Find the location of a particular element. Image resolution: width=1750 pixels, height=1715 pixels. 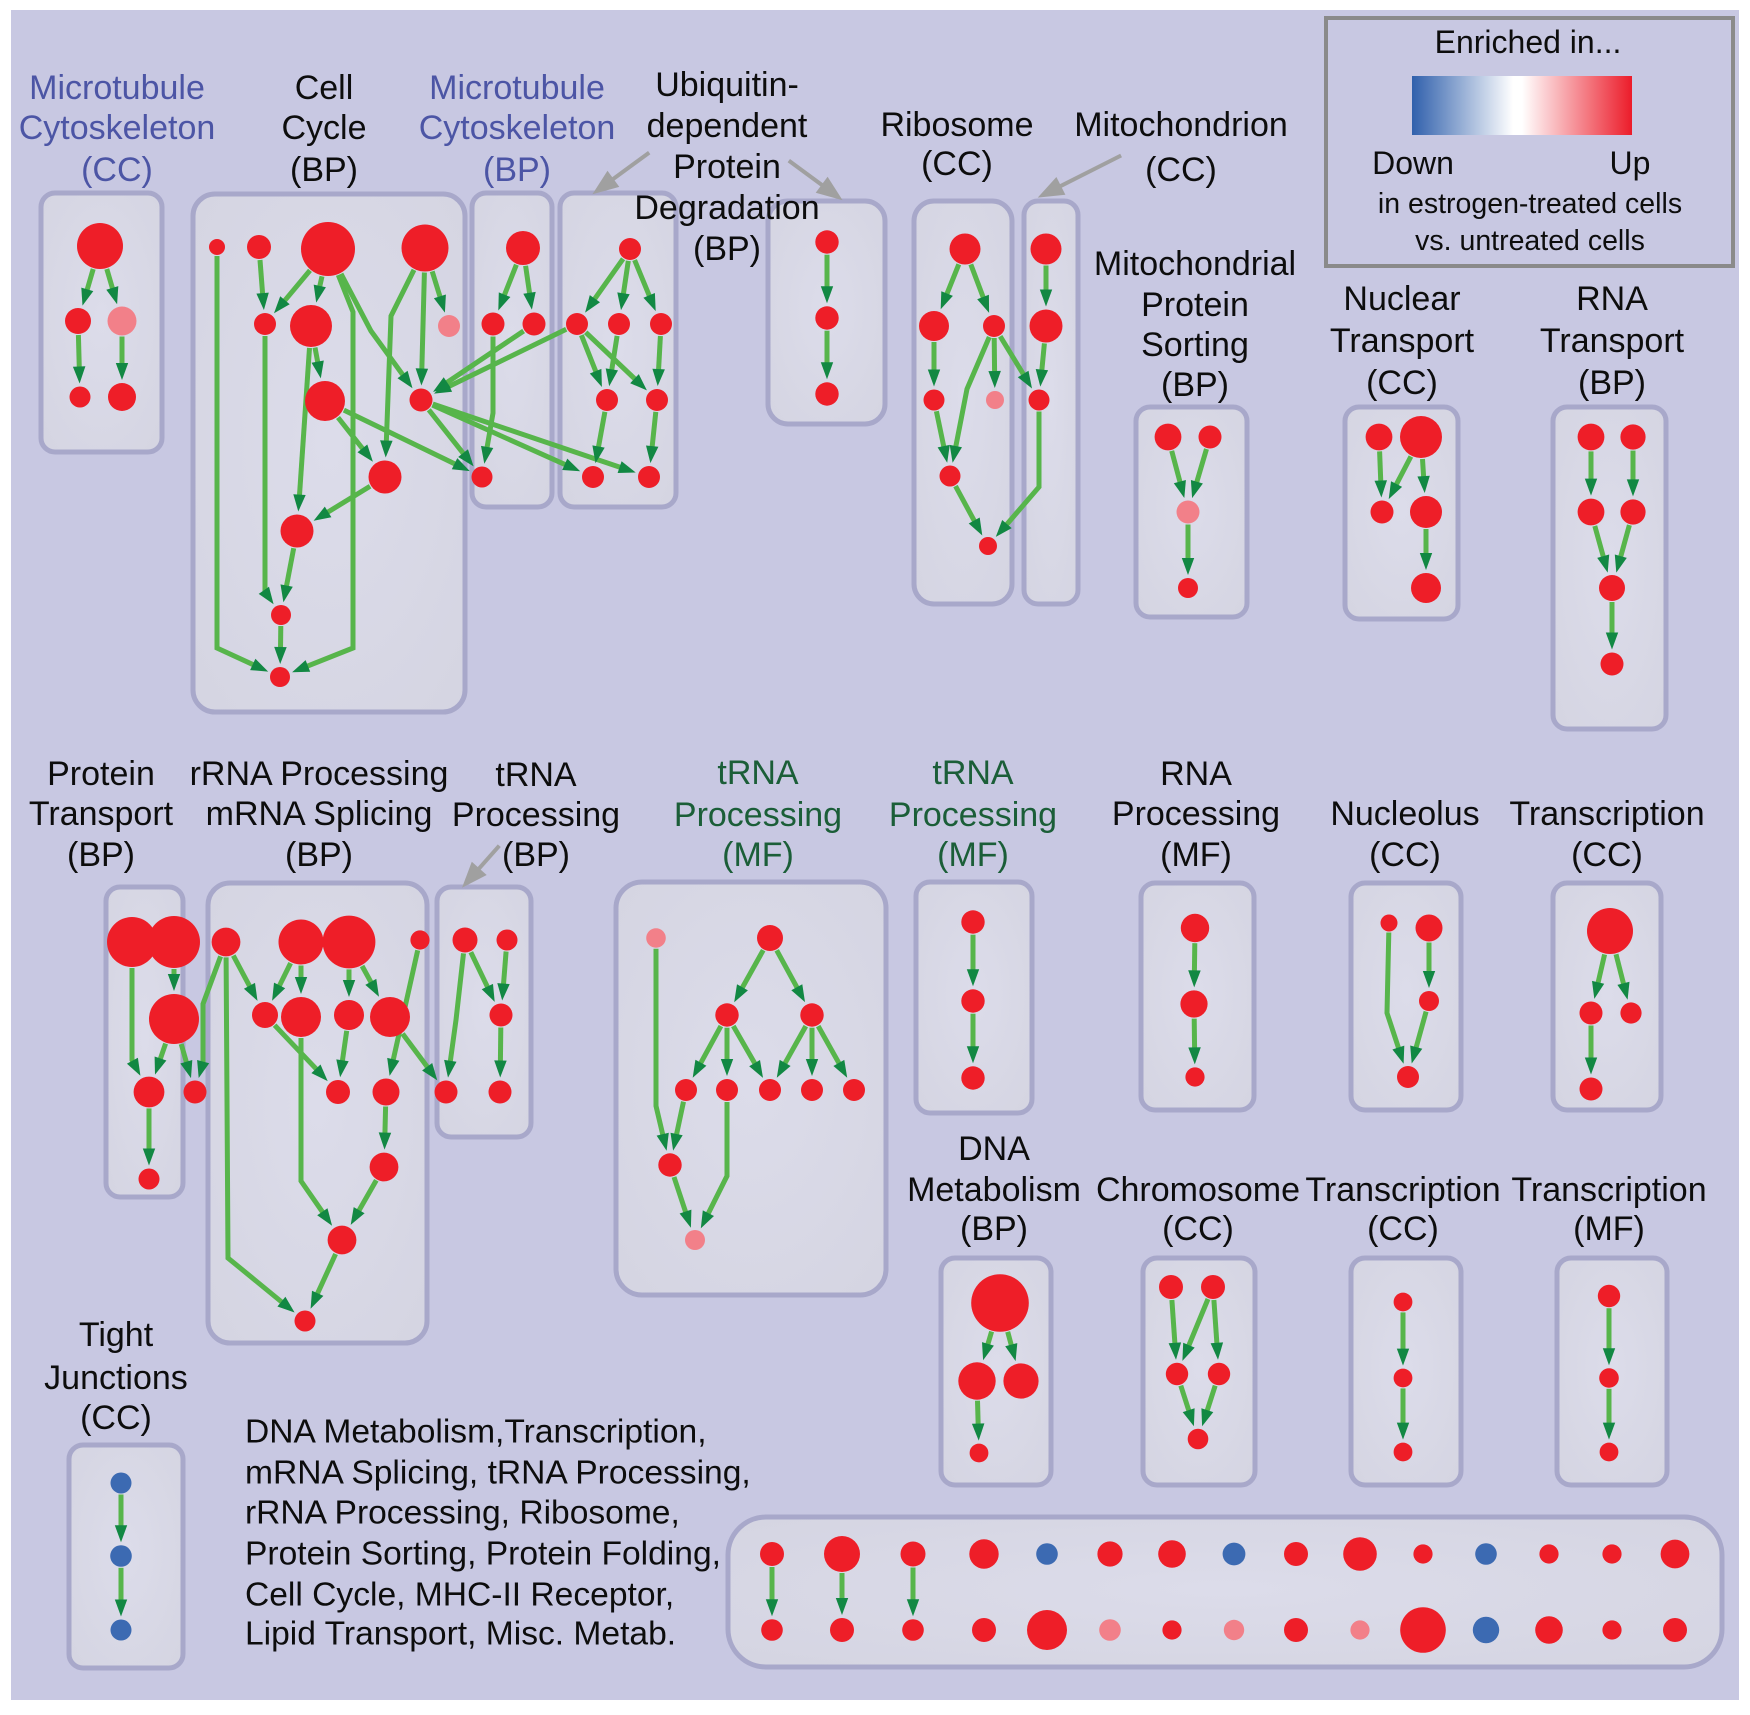

svg-text: vs. untreated cells is located at coordinates (1530, 241).